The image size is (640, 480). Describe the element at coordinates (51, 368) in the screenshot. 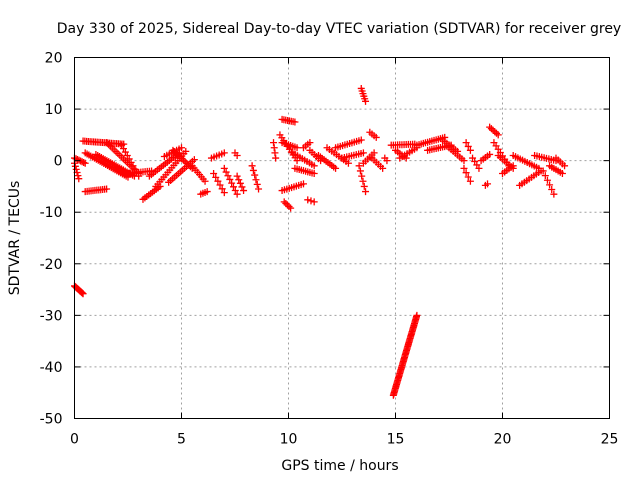

I see `y-tick-label: -40` at that location.